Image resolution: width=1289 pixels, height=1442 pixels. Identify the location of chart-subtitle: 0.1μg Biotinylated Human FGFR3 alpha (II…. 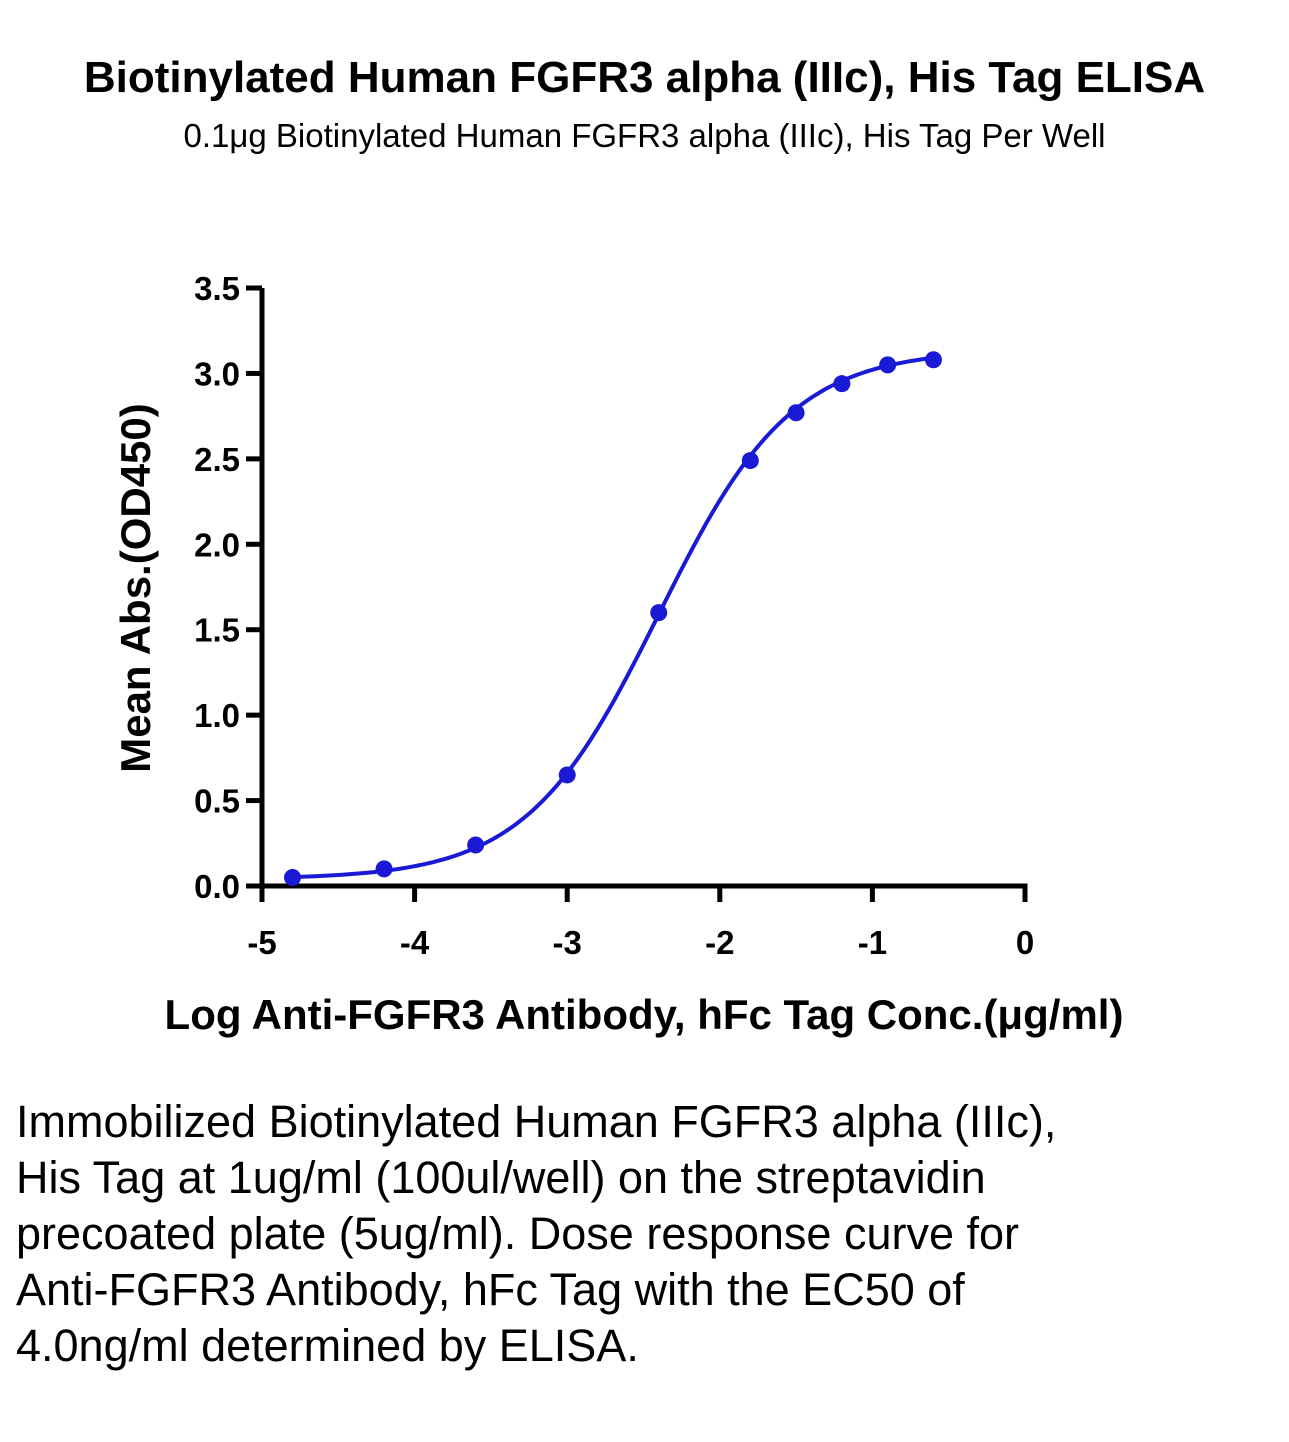
(644, 135).